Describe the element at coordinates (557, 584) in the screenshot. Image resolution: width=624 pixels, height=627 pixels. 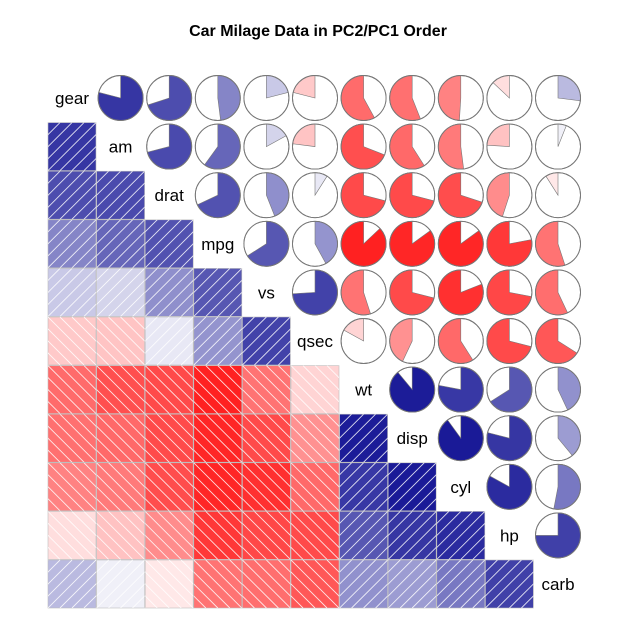
I see `variable-label-carb: carb` at that location.